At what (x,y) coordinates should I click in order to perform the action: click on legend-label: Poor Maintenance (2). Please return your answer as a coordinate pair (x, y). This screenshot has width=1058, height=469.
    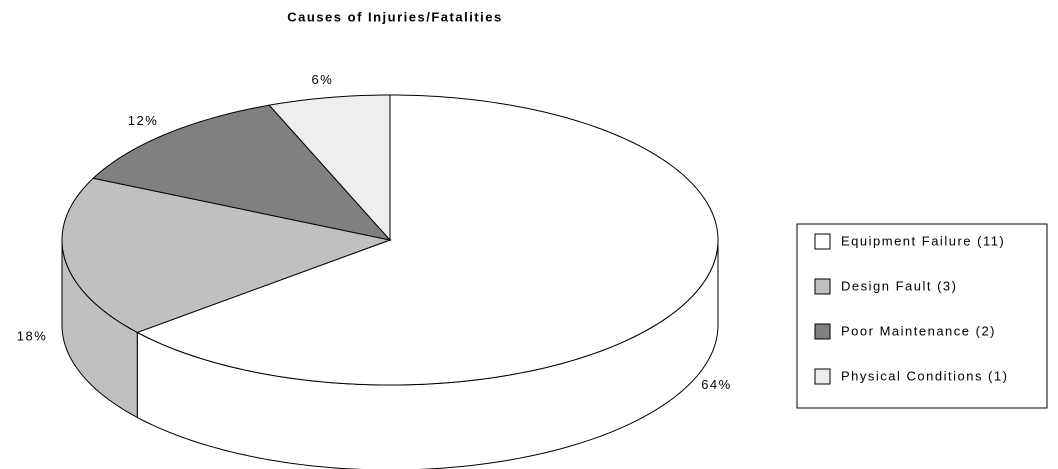
    Looking at the image, I should click on (918, 330).